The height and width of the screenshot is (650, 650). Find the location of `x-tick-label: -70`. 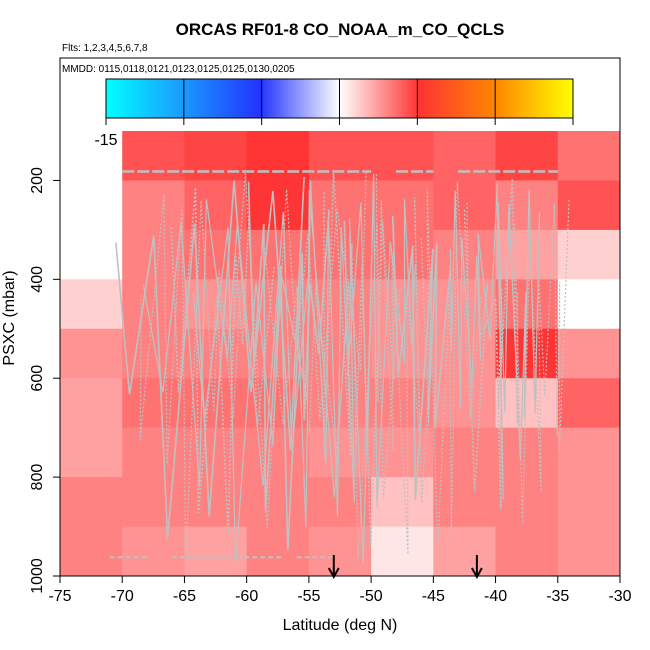

x-tick-label: -70 is located at coordinates (122, 596).